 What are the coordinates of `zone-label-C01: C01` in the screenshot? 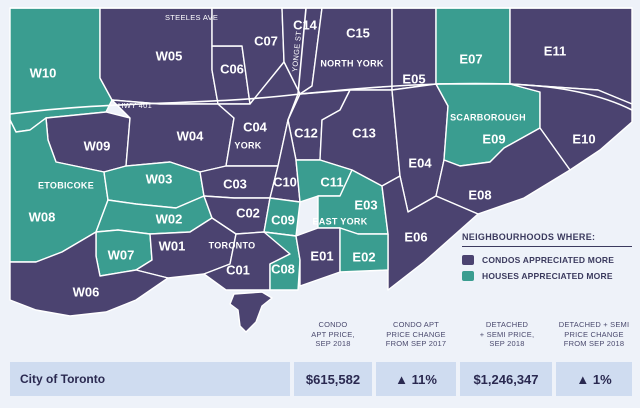 It's located at (238, 269).